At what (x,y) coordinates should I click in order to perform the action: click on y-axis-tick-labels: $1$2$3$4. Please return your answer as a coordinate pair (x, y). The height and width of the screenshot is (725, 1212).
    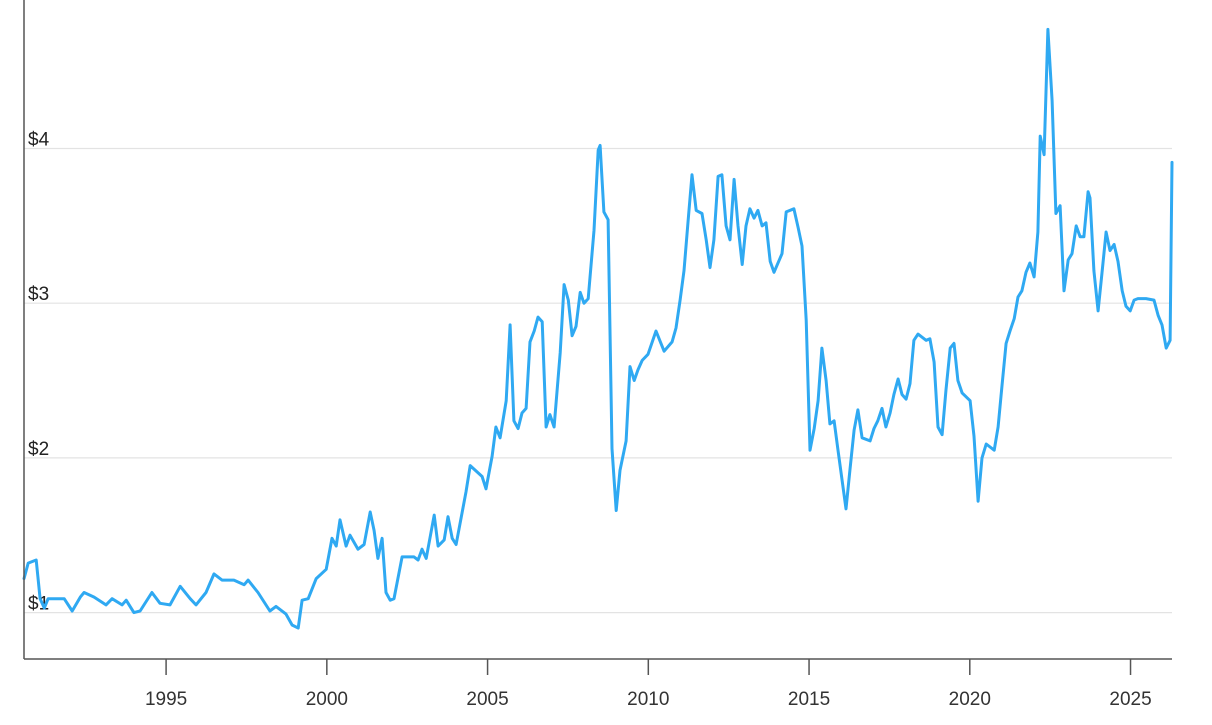
    Looking at the image, I should click on (39, 372).